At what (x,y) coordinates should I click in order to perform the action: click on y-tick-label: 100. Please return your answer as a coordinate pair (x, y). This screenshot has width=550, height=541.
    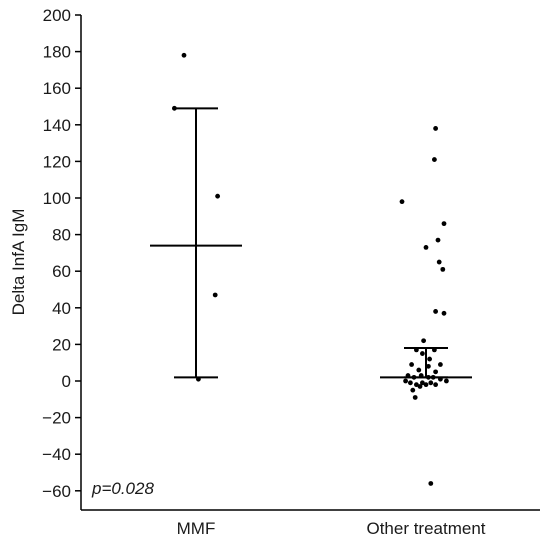
    Looking at the image, I should click on (57, 198).